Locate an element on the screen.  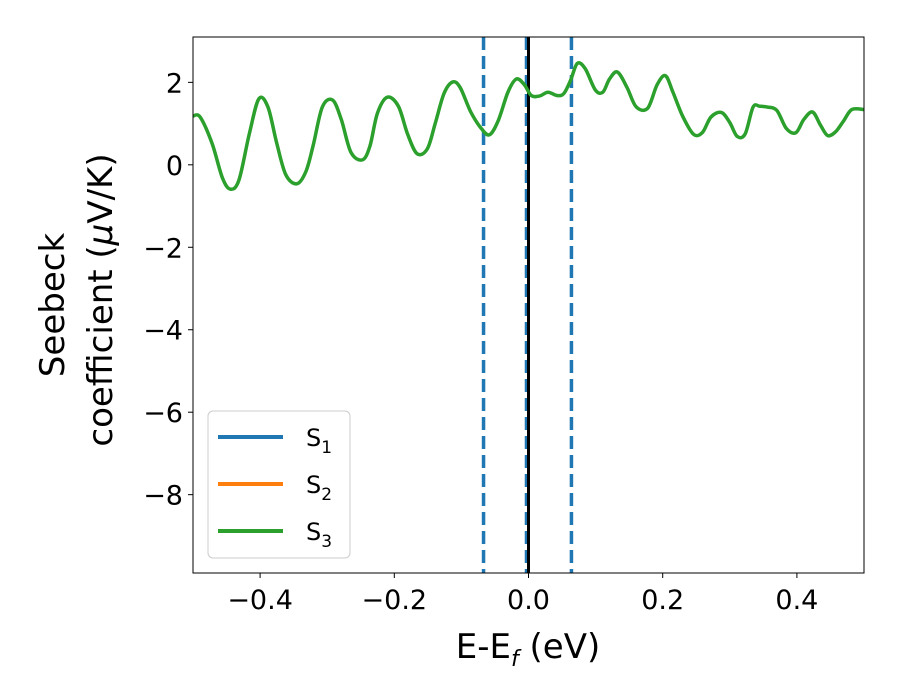
x-axis-label: E-Ef (eV) is located at coordinates (528, 649).